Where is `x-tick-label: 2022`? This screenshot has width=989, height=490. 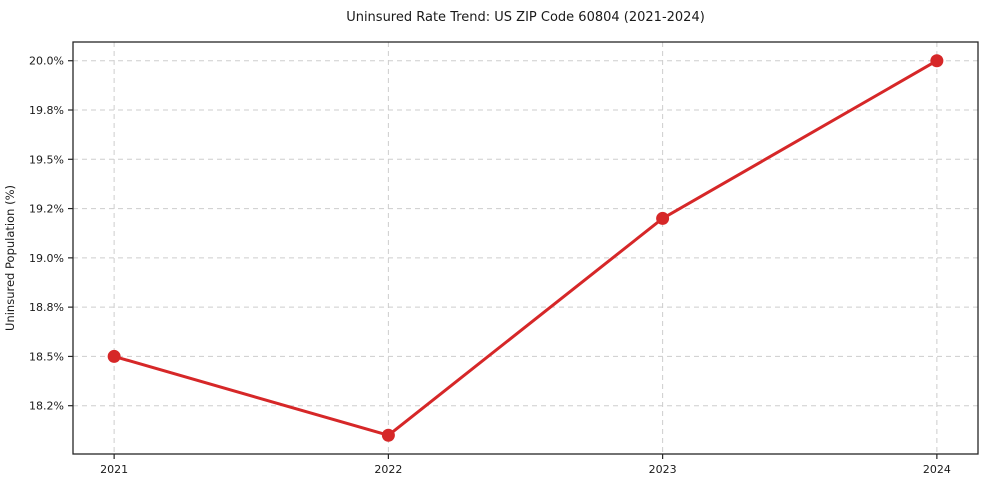
x-tick-label: 2022 is located at coordinates (388, 469).